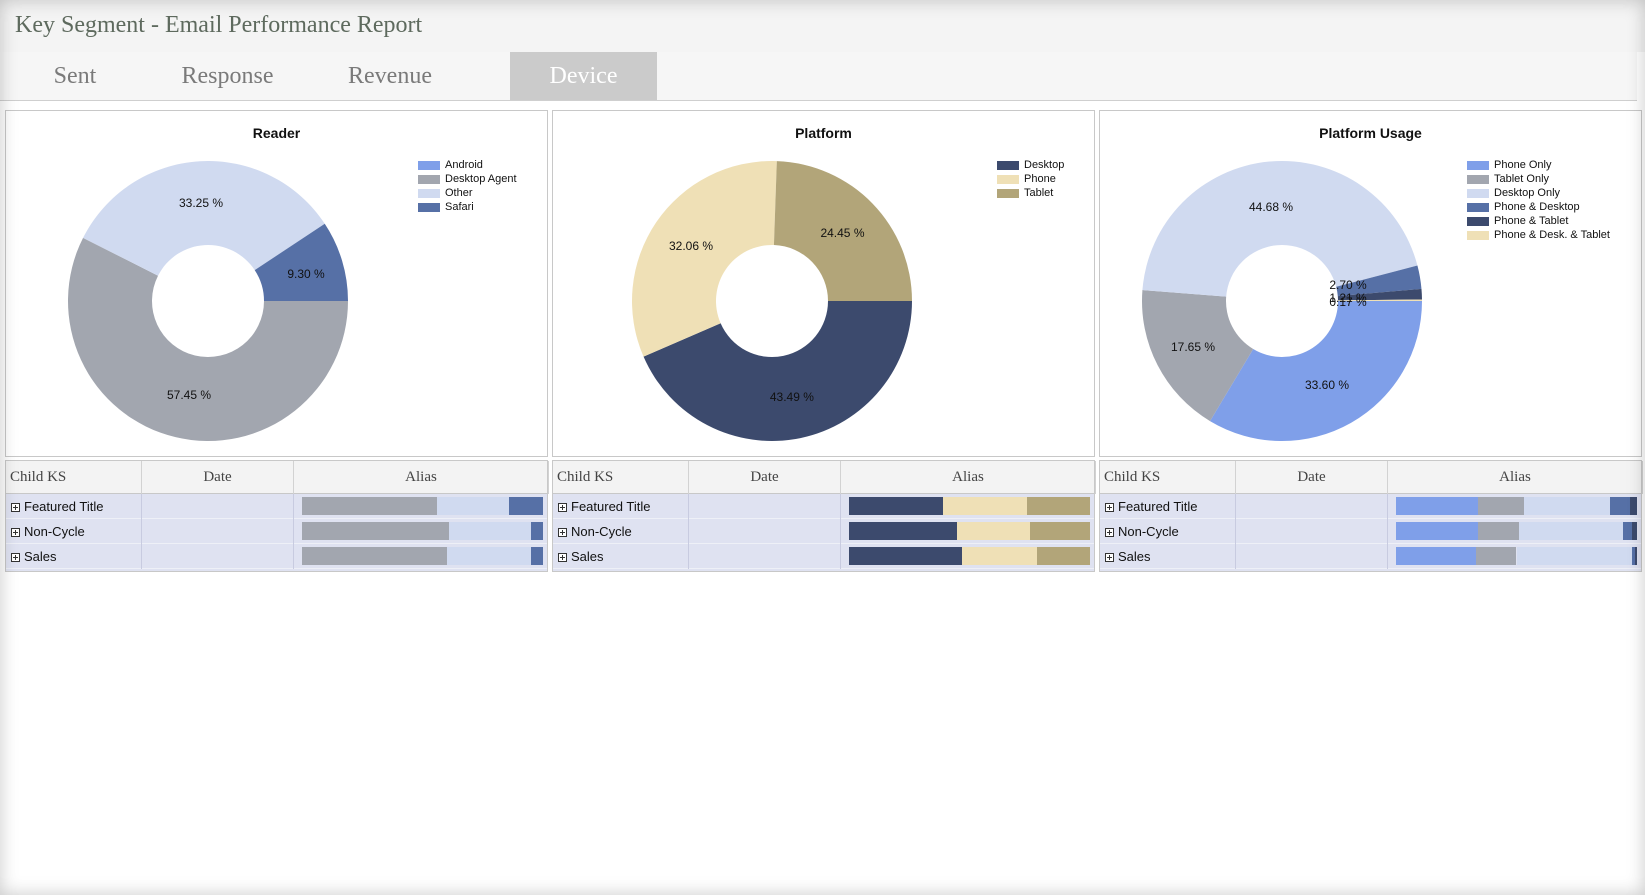 The height and width of the screenshot is (895, 1645). Describe the element at coordinates (219, 25) in the screenshot. I see `report-title: Key Segment - Email Performance Report` at that location.